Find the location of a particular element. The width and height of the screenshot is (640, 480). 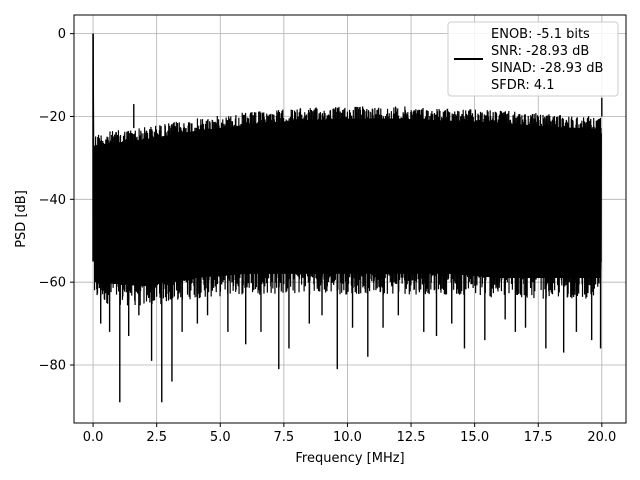

x-tick-label: 0.0 is located at coordinates (93, 437).